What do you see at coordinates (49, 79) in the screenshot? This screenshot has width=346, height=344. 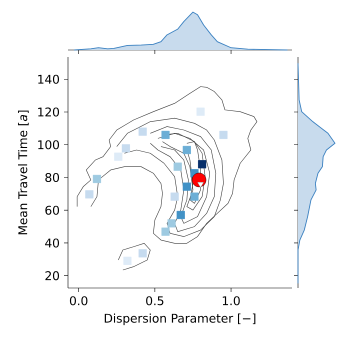 I see `y-tick-label: 140` at bounding box center [49, 79].